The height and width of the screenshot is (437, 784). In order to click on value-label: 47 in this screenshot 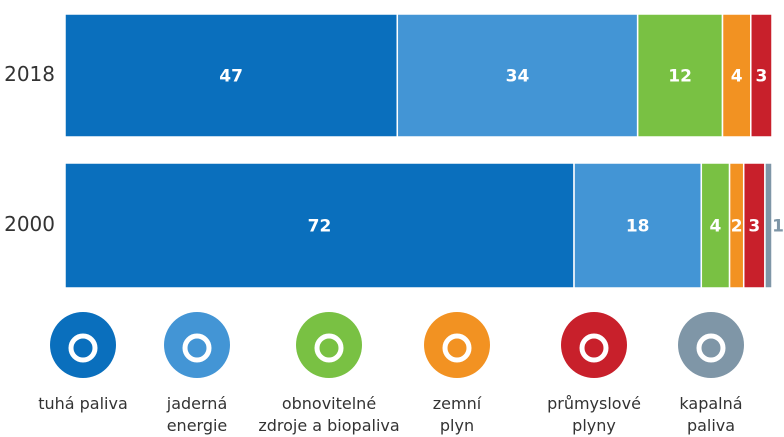, I will do `click(231, 77)`.